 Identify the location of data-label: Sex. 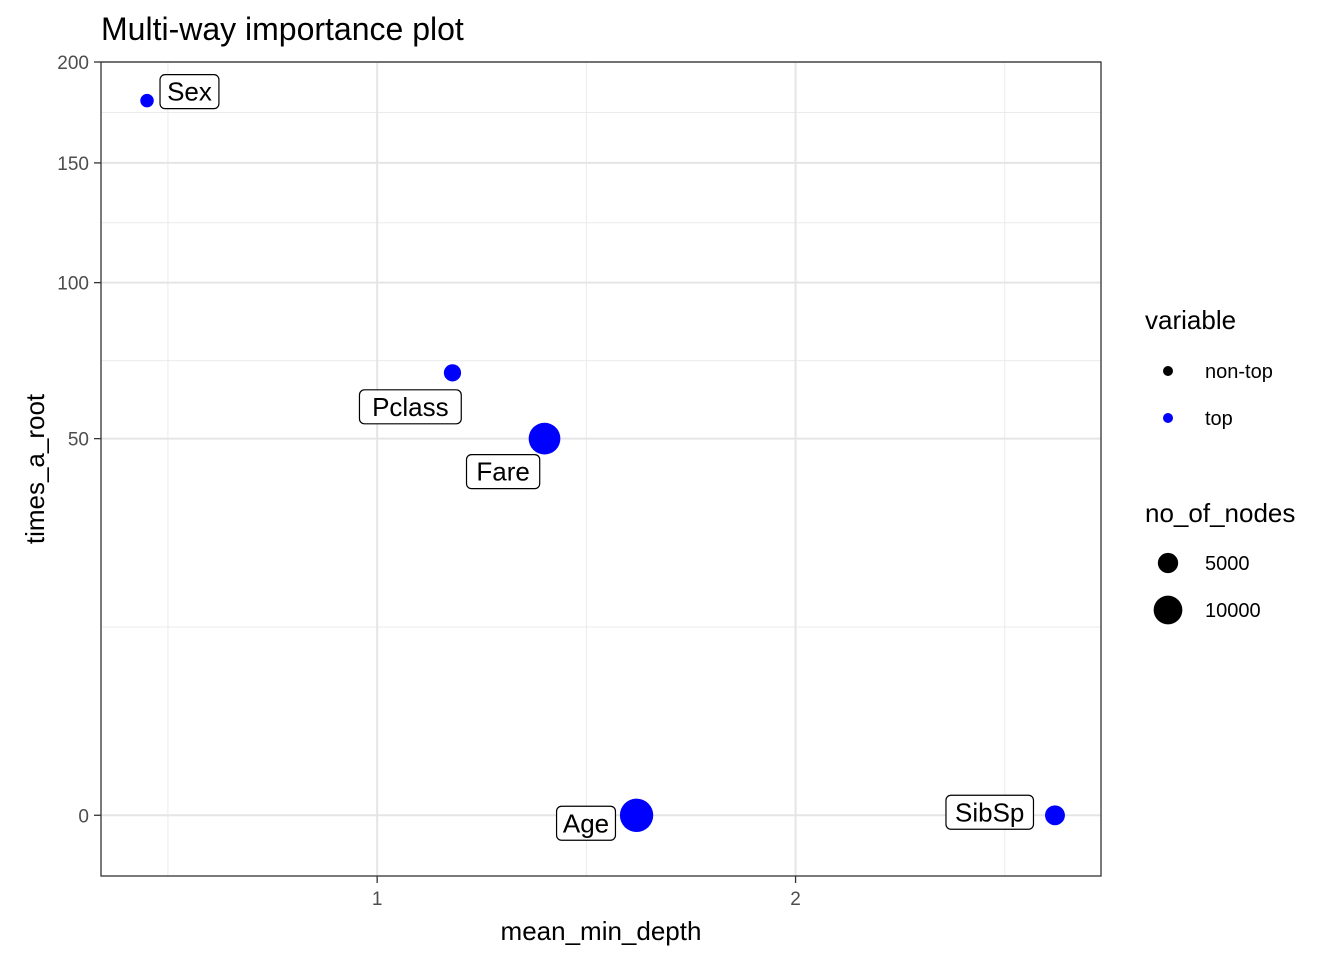
(189, 92).